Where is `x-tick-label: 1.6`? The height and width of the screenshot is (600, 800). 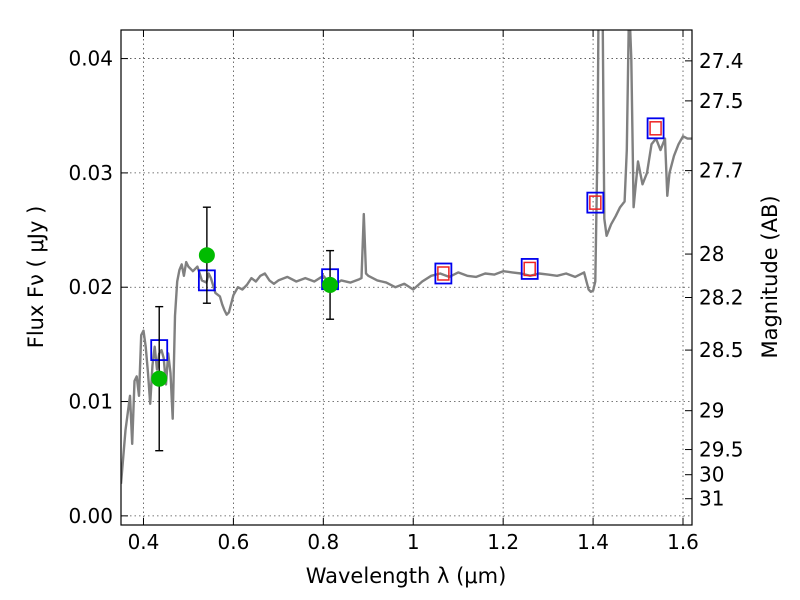
x-tick-label: 1.6 is located at coordinates (683, 542).